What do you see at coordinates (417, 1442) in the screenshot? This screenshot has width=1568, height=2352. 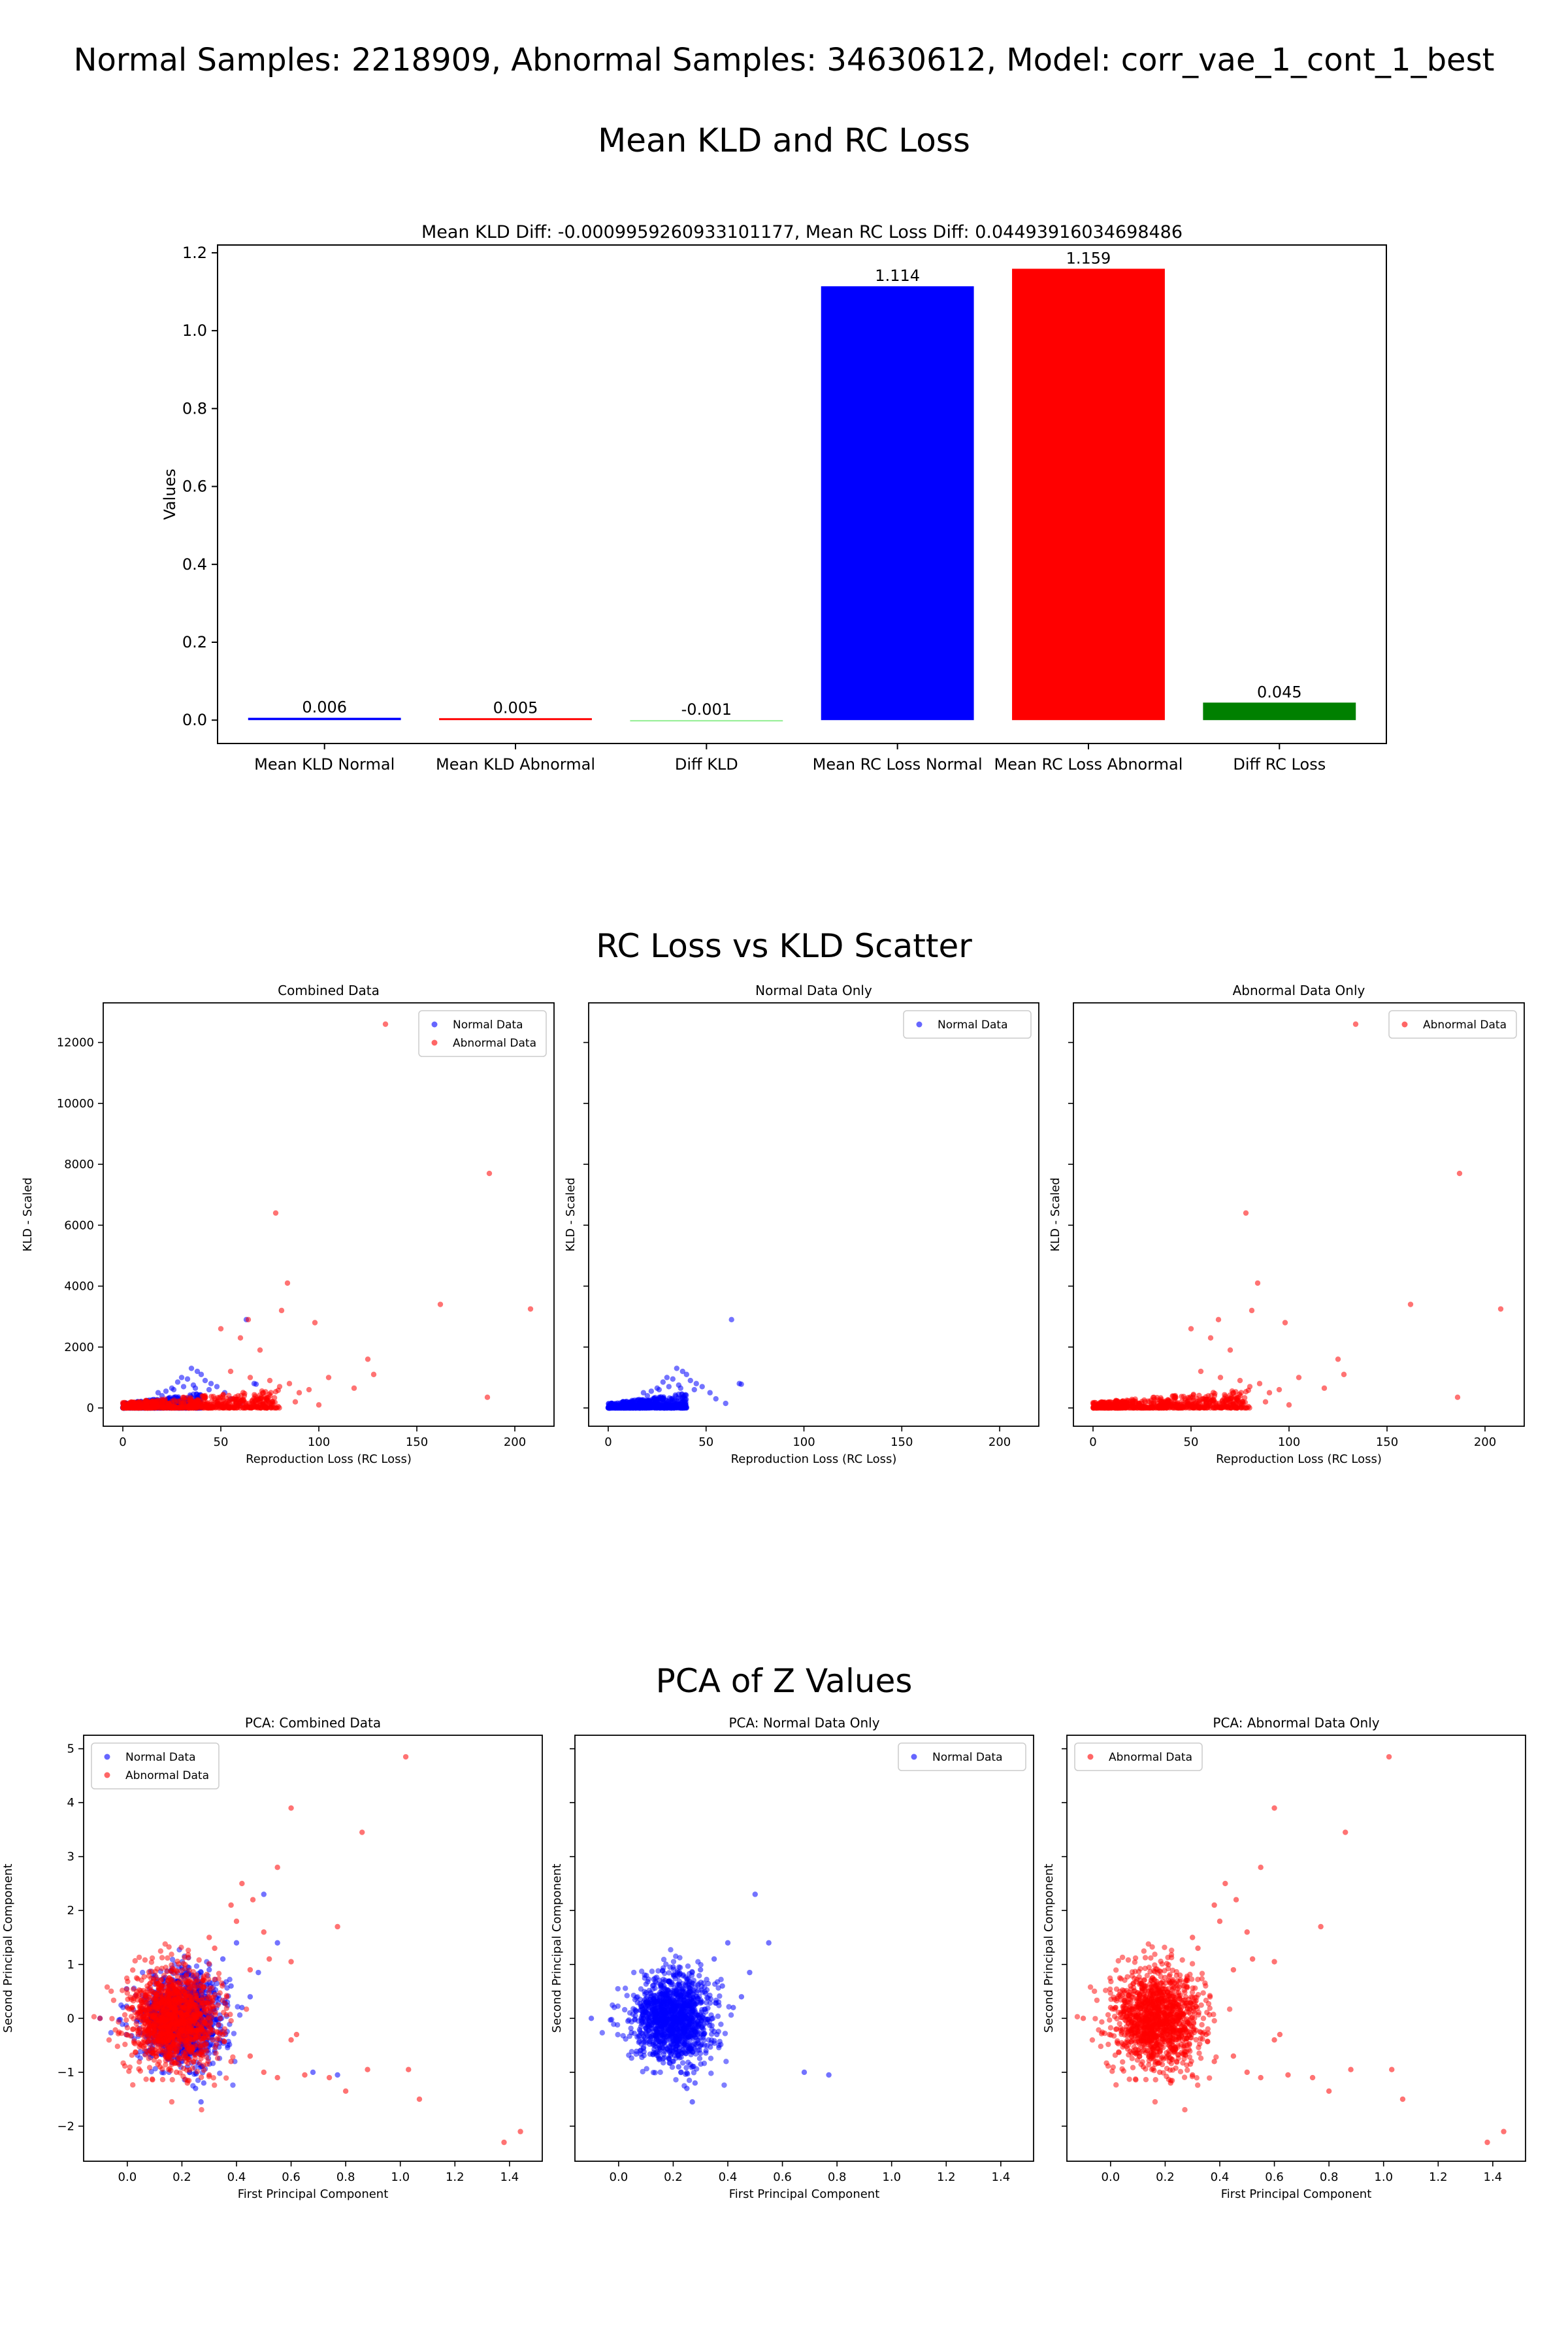 I see `x-tick-label: 150` at bounding box center [417, 1442].